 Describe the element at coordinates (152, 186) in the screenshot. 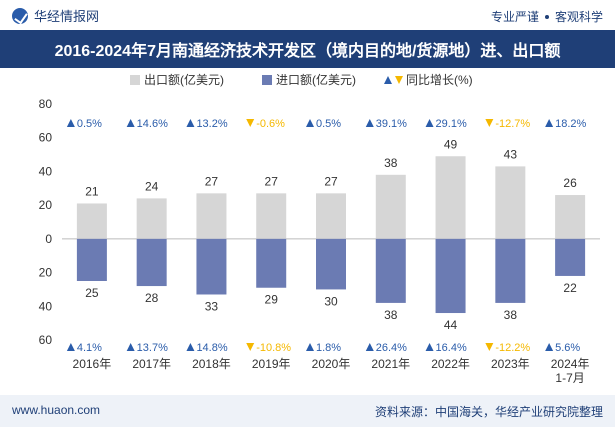

I see `export-value-label: 24` at that location.